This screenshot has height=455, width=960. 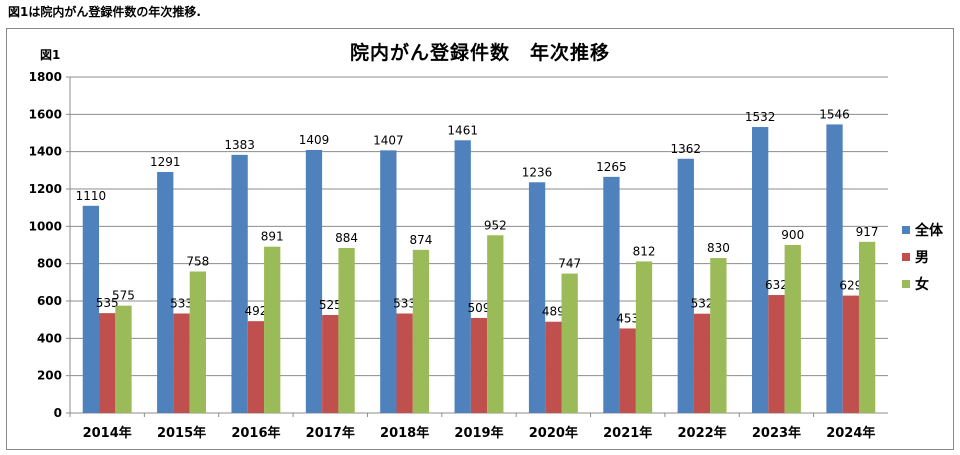 I want to click on data-label: 1110, so click(x=91, y=196).